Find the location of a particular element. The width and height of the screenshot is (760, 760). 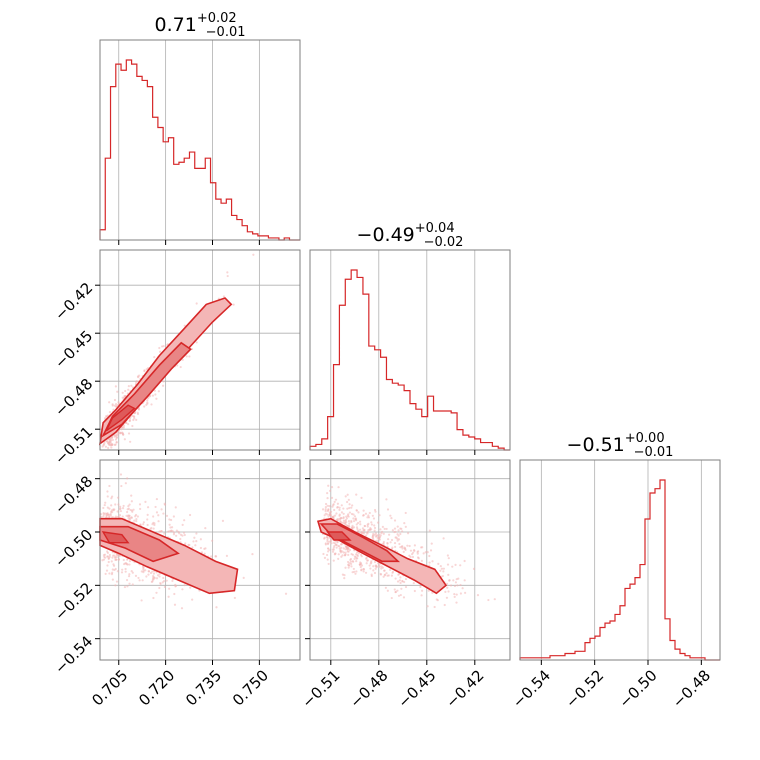

xtick-label-1-0: −0.51 is located at coordinates (320, 688).